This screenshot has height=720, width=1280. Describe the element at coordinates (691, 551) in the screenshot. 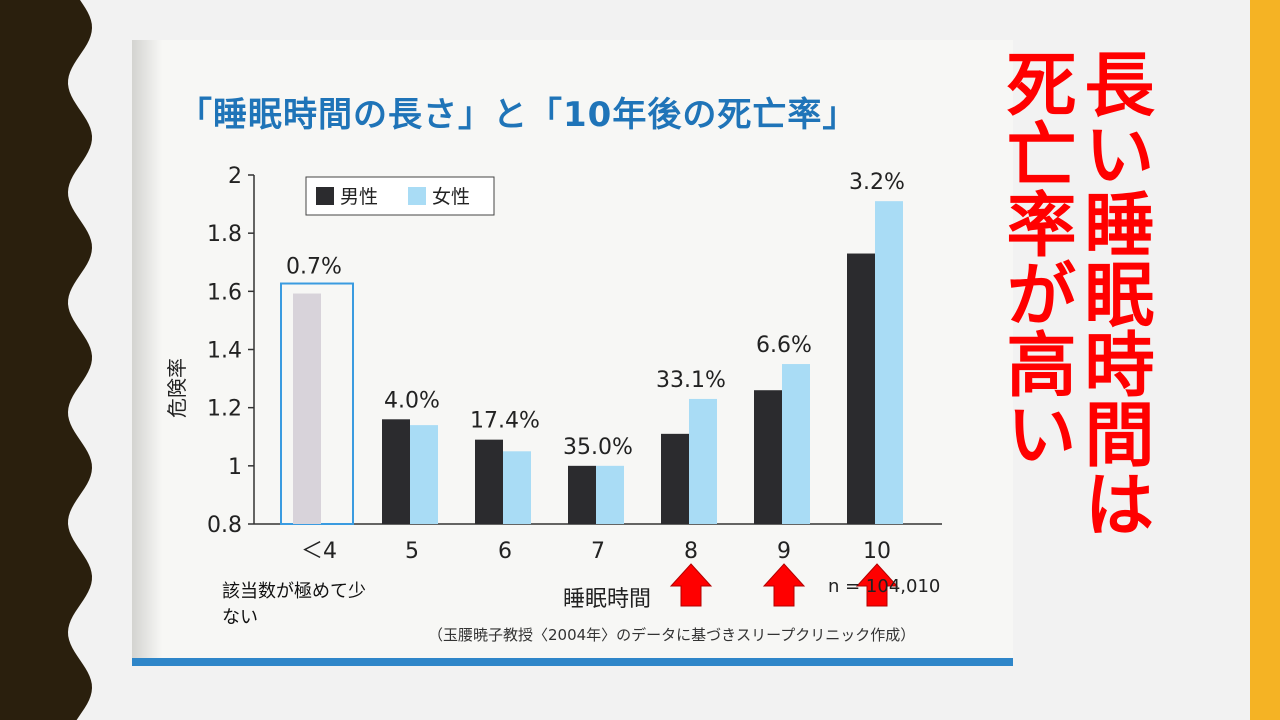

I see `x-tick-label: 8` at that location.